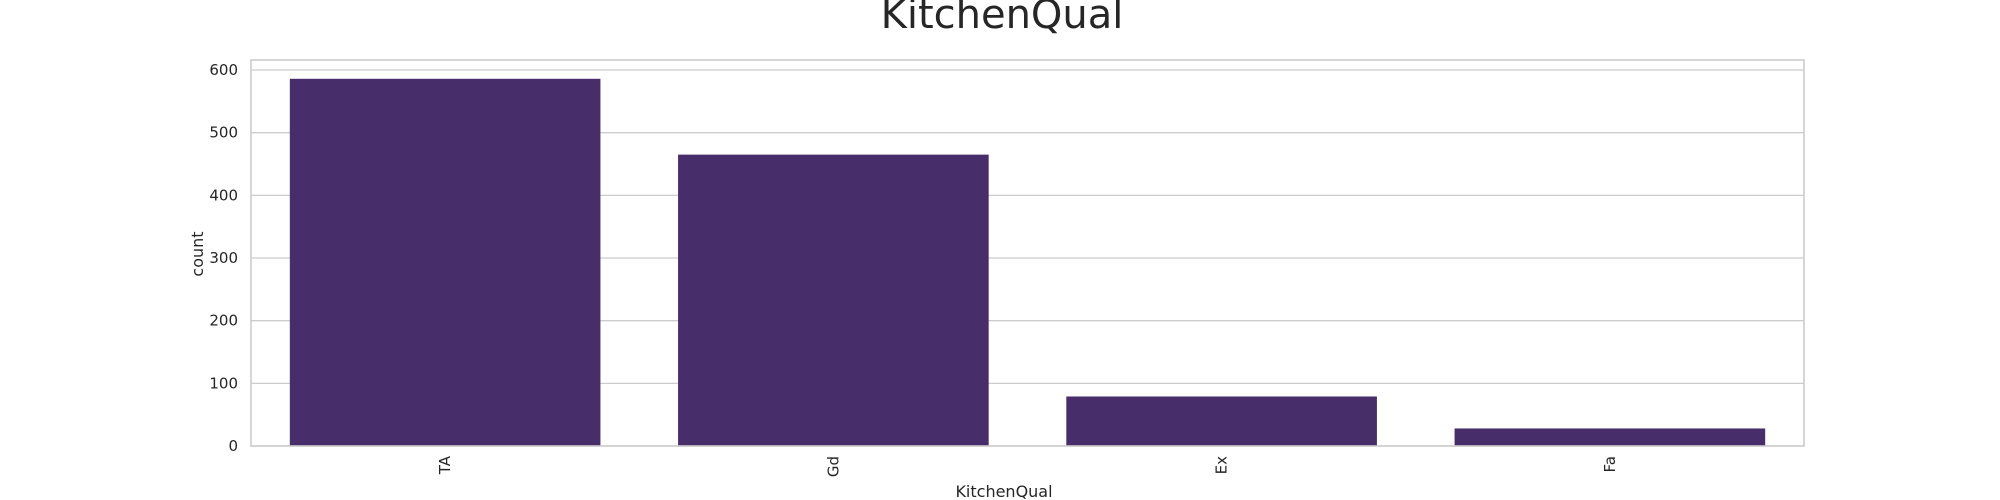 This screenshot has height=500, width=2000. Describe the element at coordinates (223, 195) in the screenshot. I see `y-tick-label: 400` at that location.